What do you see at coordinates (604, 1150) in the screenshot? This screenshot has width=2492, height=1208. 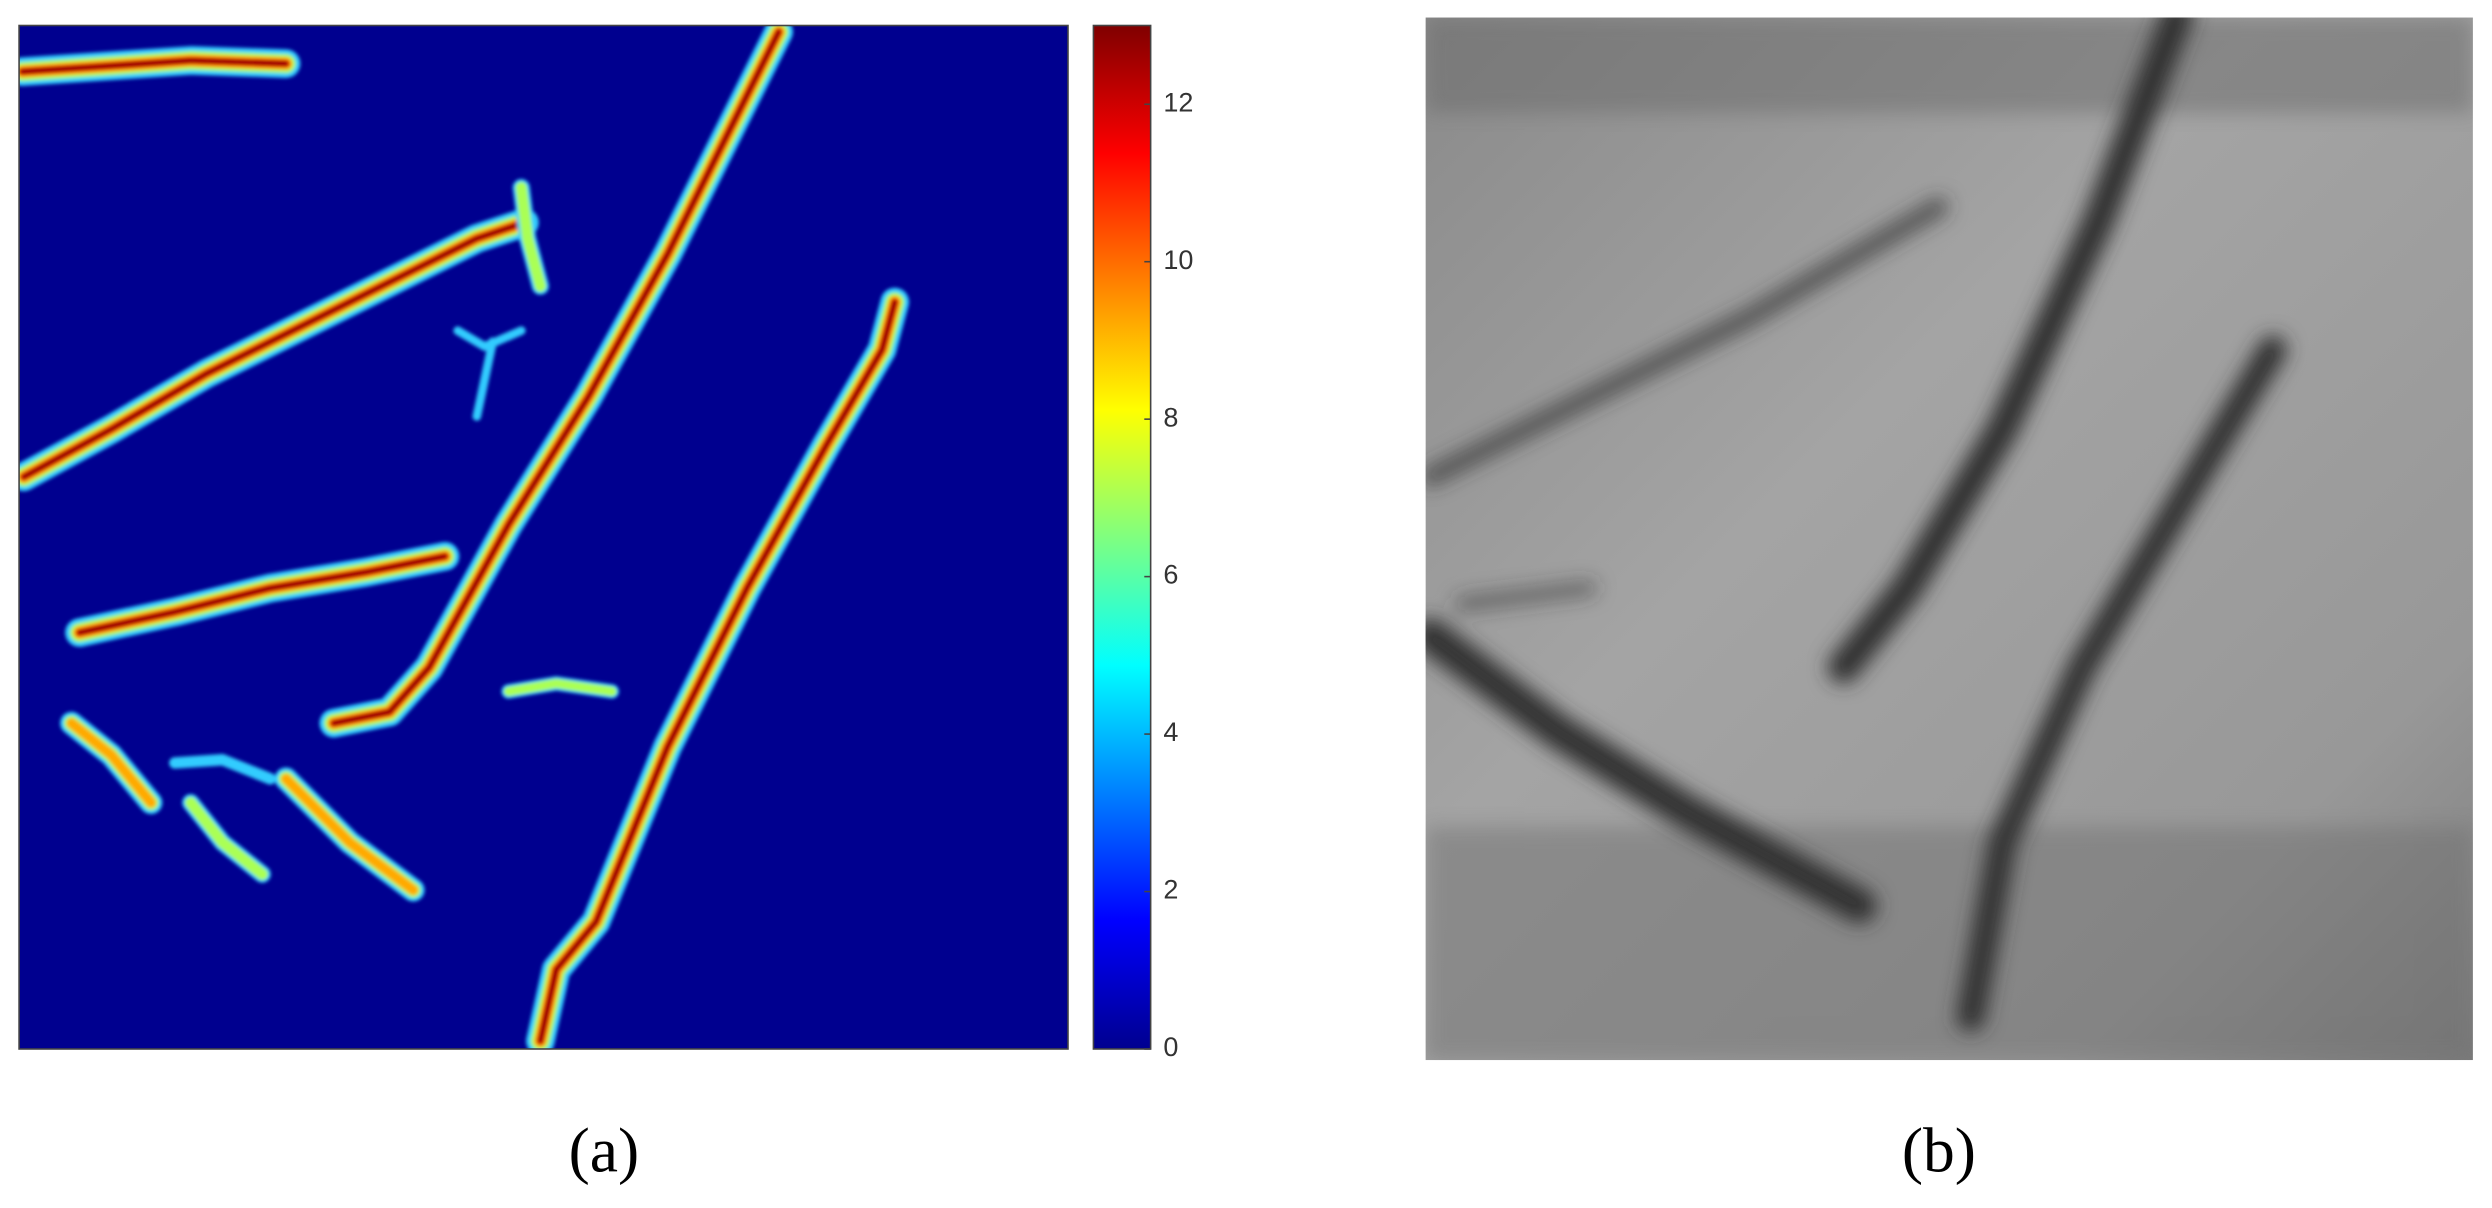 I see `caption: (a)` at bounding box center [604, 1150].